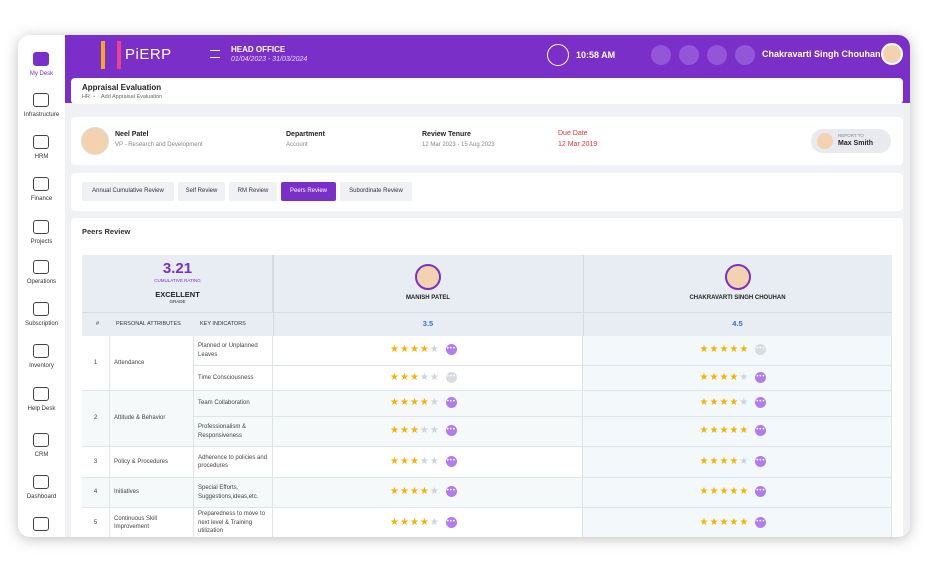 The width and height of the screenshot is (928, 571). What do you see at coordinates (98, 324) in the screenshot?
I see `column-header: #` at bounding box center [98, 324].